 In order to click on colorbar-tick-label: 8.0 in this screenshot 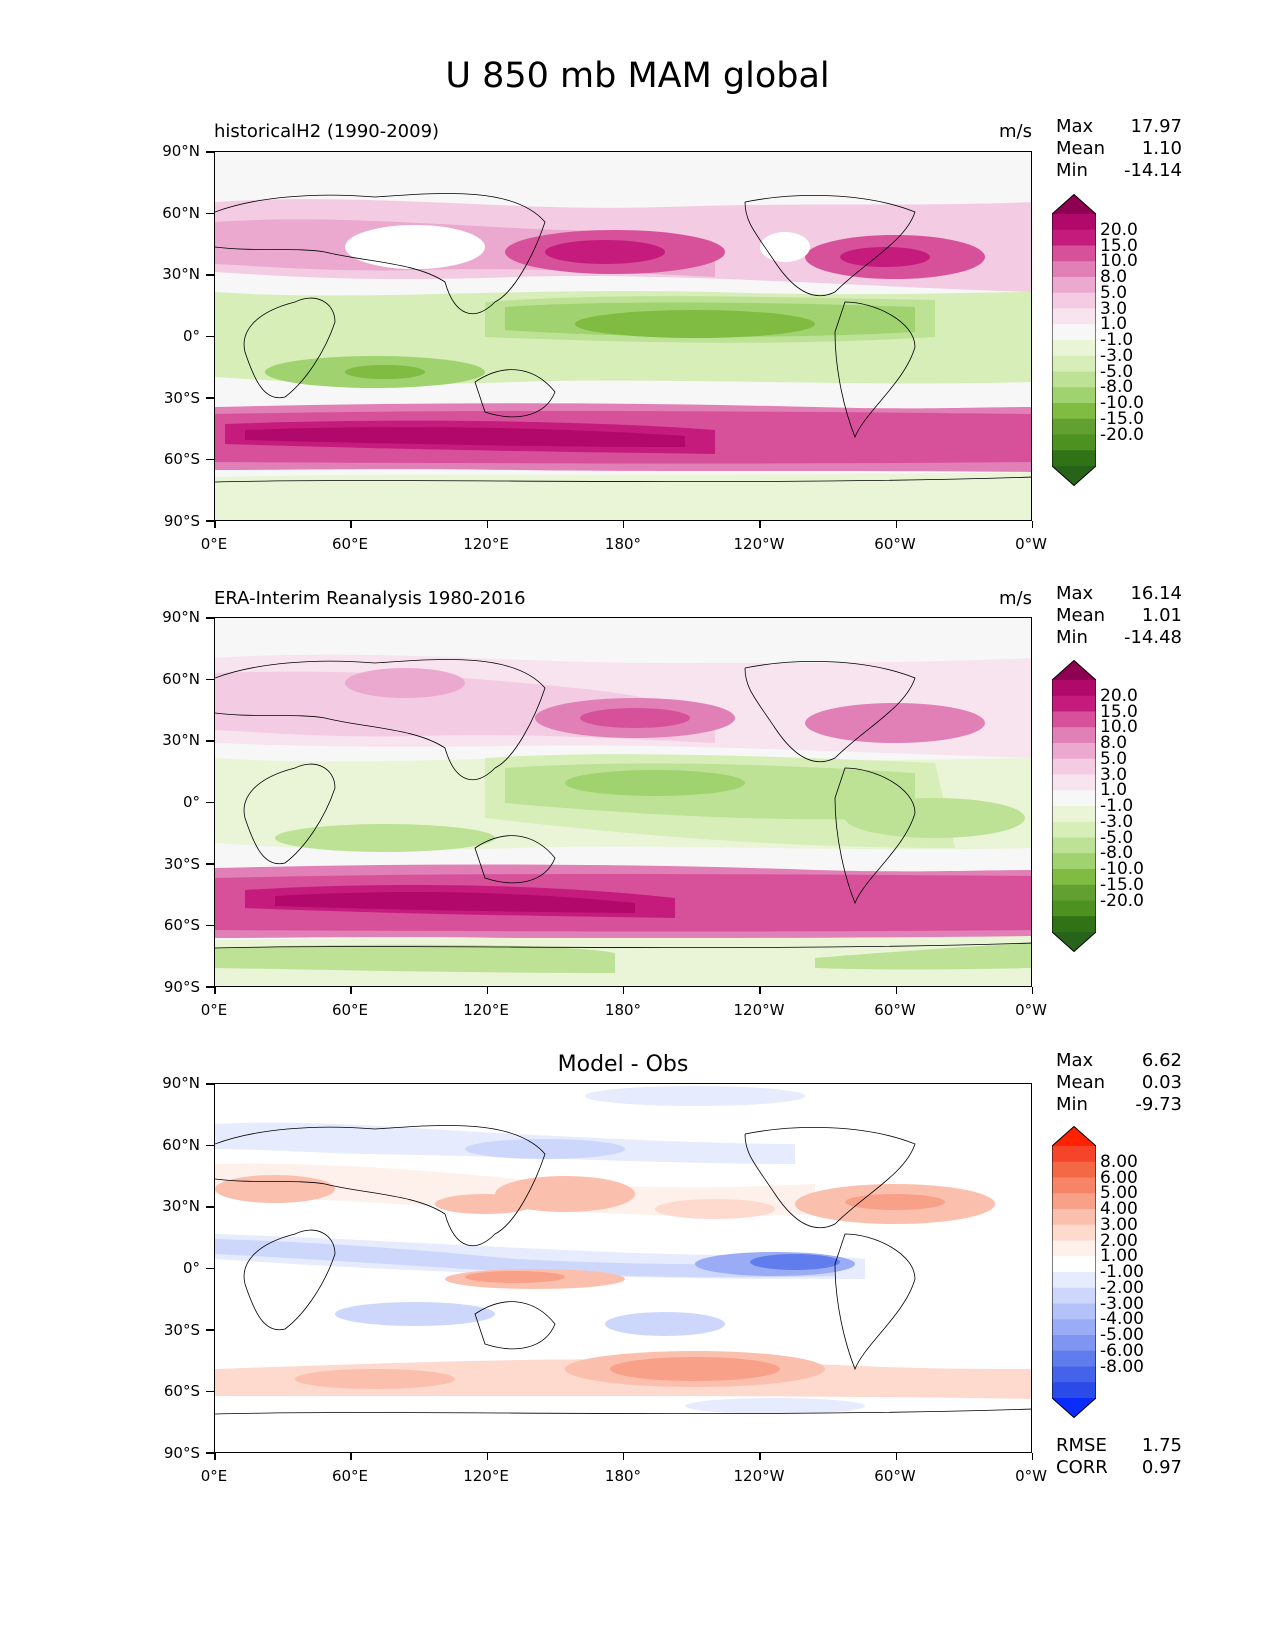, I will do `click(1114, 277)`.